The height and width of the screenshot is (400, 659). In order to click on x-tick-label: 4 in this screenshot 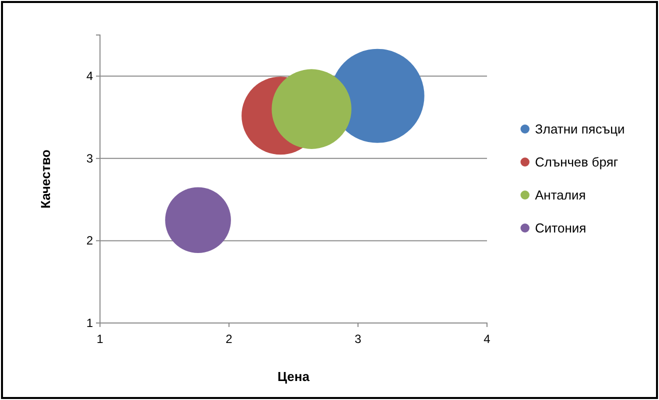, I will do `click(487, 339)`.